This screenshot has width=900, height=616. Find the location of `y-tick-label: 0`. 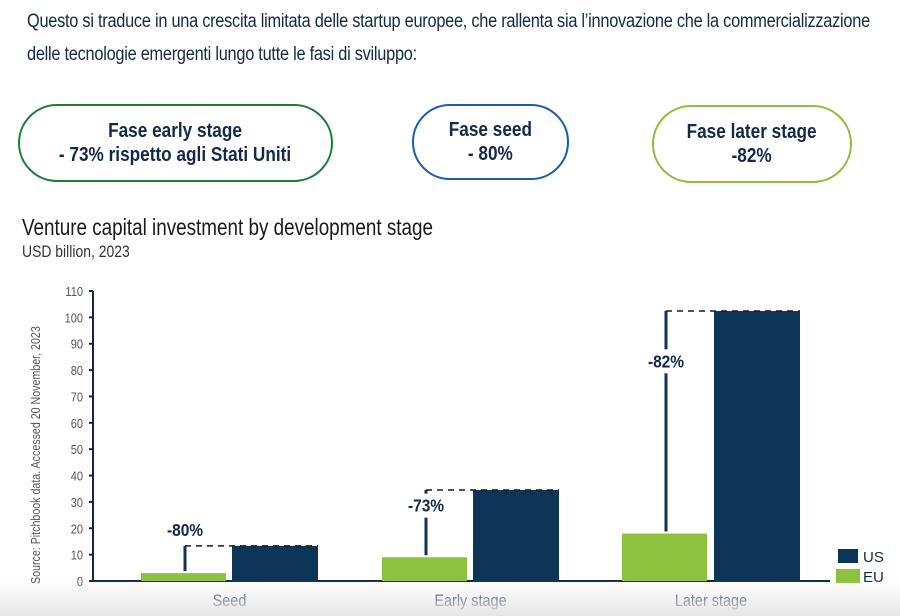

y-tick-label: 0 is located at coordinates (80, 581).